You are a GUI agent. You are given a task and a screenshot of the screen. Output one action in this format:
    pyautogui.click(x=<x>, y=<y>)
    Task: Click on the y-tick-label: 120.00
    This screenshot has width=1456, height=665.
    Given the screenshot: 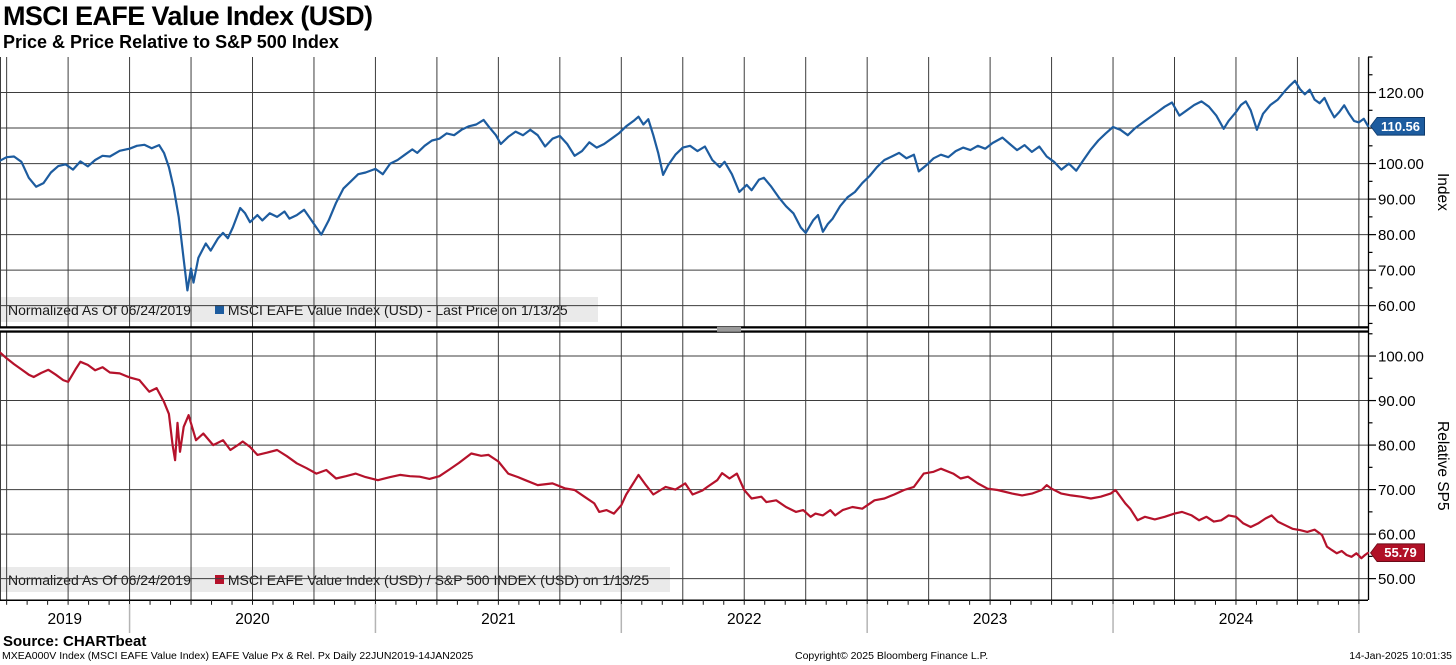 What is the action you would take?
    pyautogui.click(x=1401, y=93)
    